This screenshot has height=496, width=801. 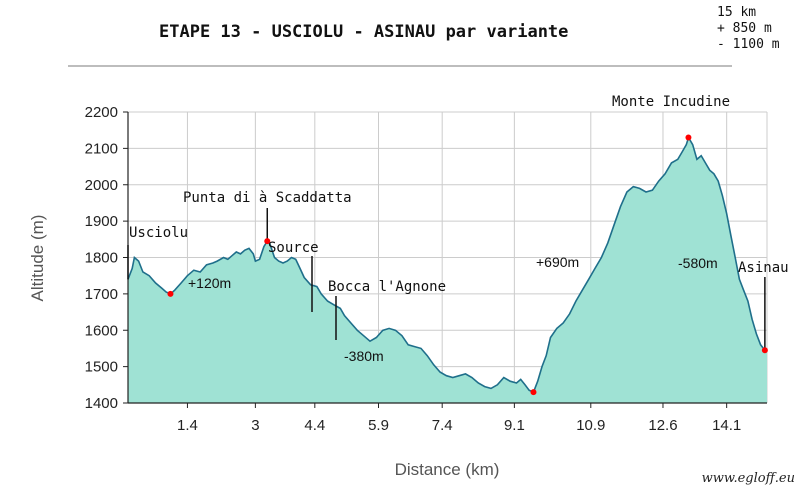 I want to click on x-tick-label: 1.4, so click(x=187, y=425).